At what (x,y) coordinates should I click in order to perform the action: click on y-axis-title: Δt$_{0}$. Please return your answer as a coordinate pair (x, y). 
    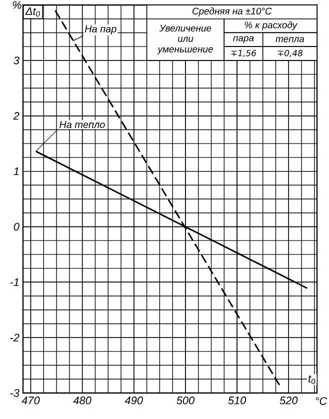
    Looking at the image, I should click on (32, 12).